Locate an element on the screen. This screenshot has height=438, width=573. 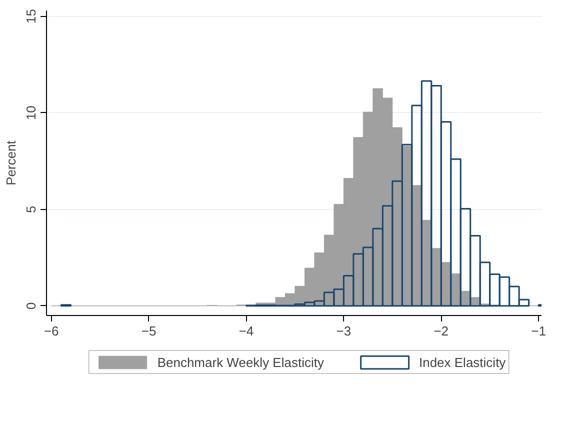
x-tick-label: −6 is located at coordinates (51, 331).